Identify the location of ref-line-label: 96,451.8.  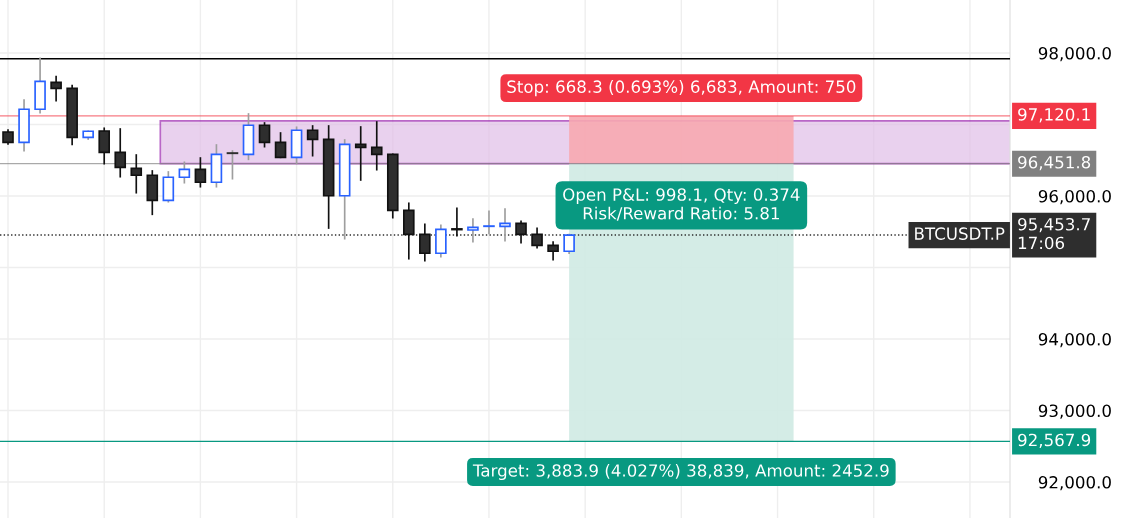
(1054, 163).